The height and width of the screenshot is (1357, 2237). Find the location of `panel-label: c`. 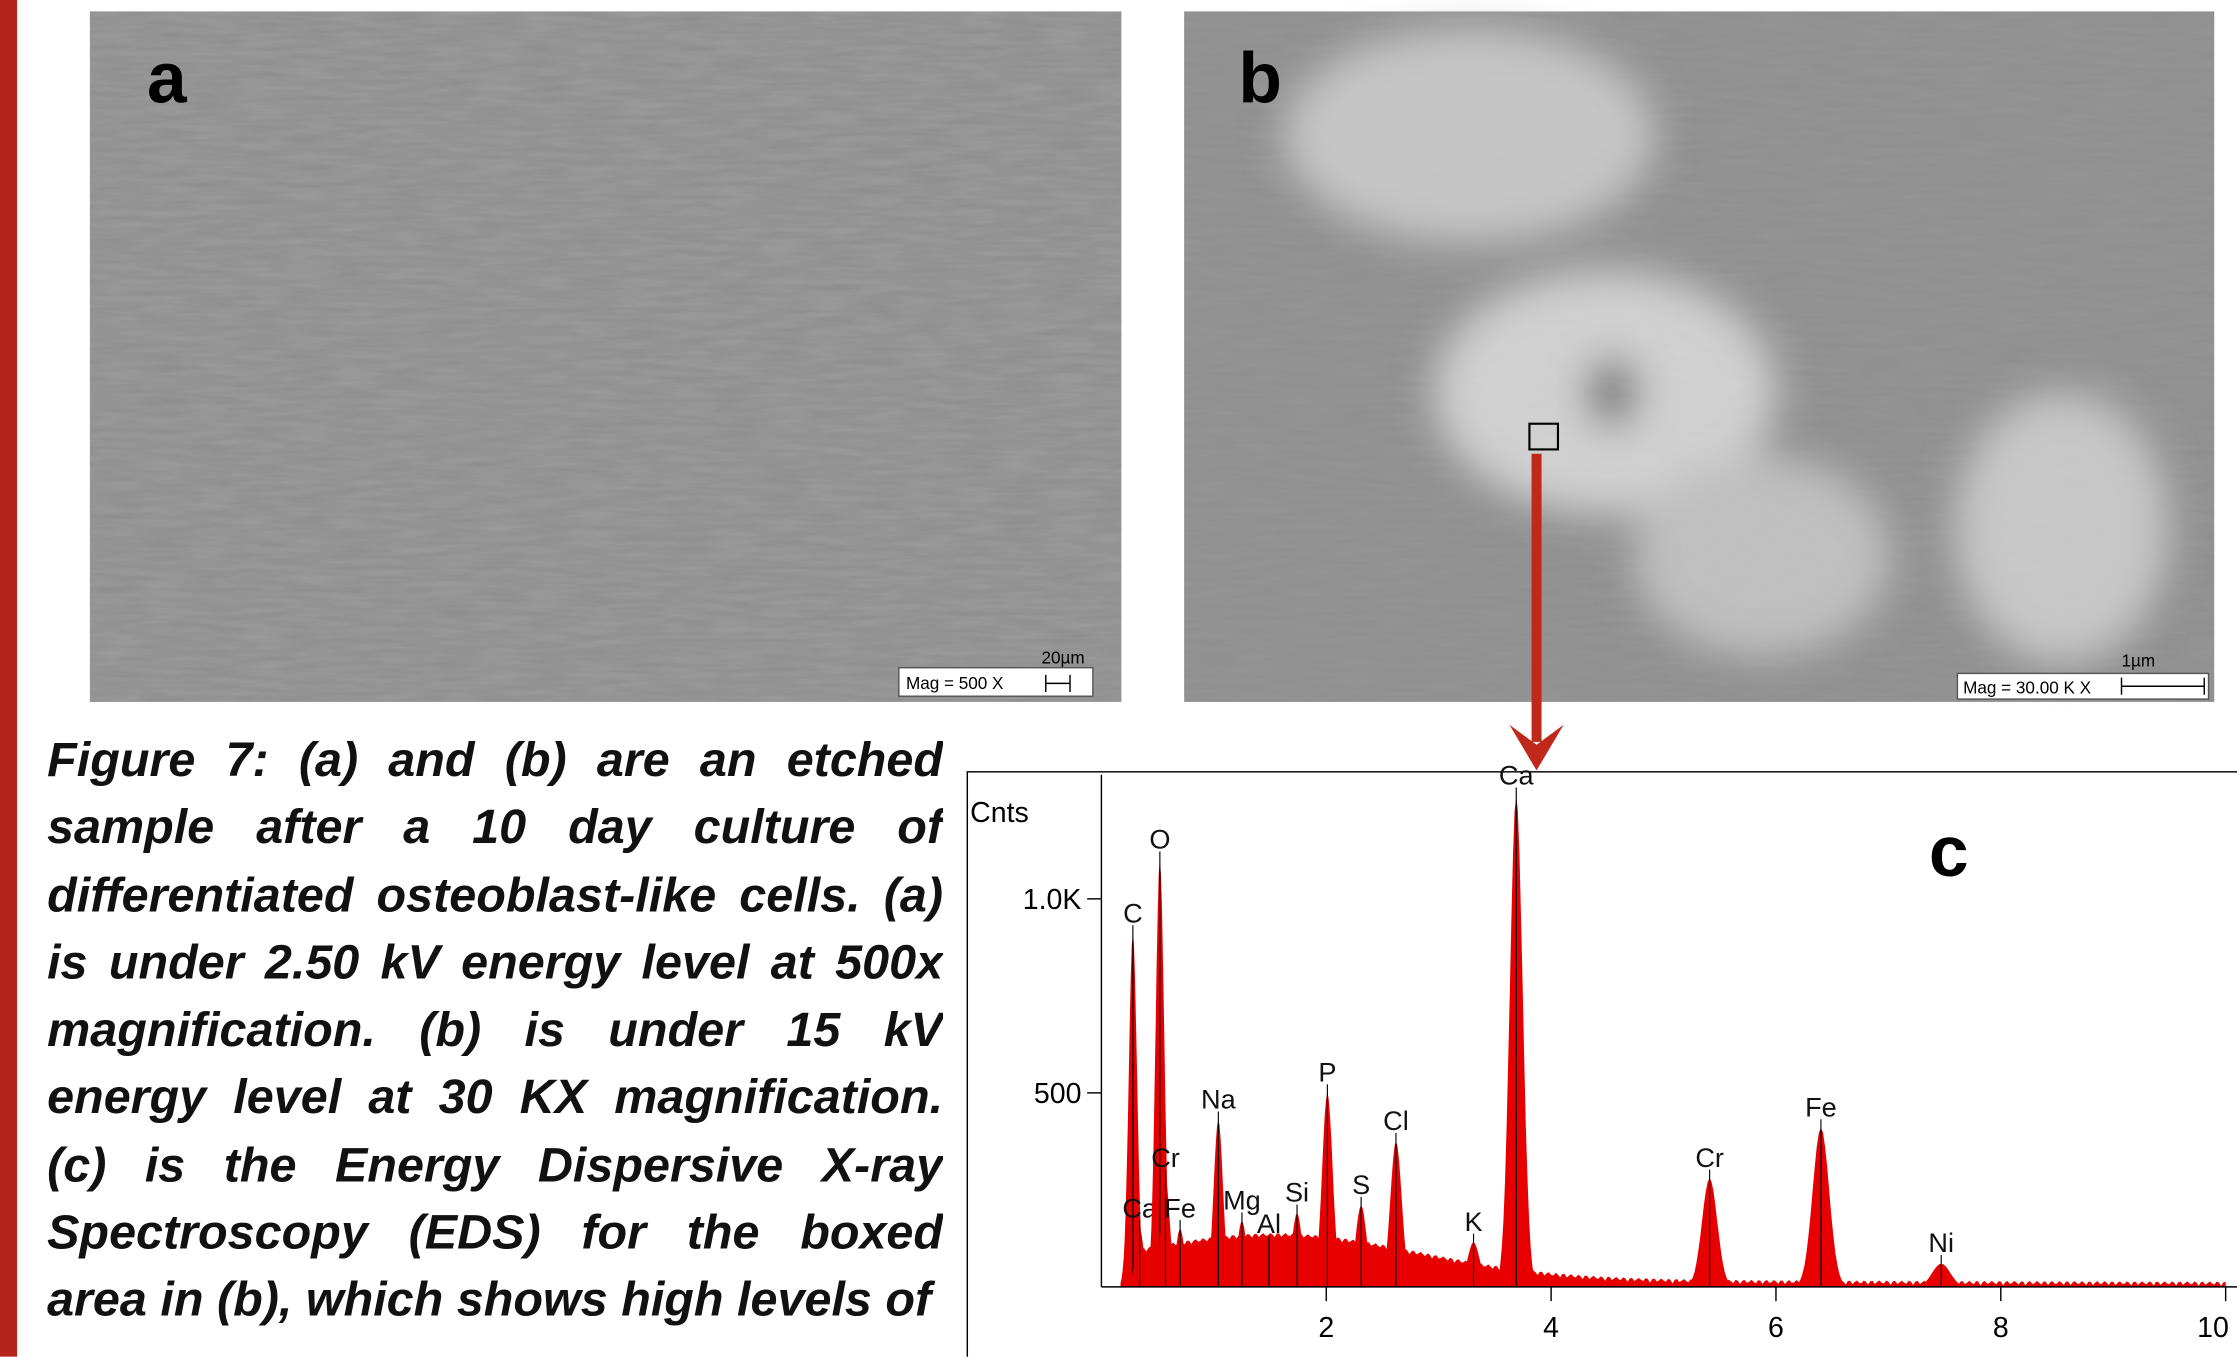

panel-label: c is located at coordinates (1949, 852).